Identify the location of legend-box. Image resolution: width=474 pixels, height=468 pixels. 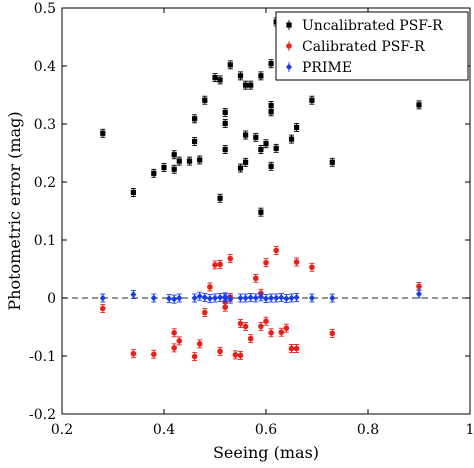
(372, 46).